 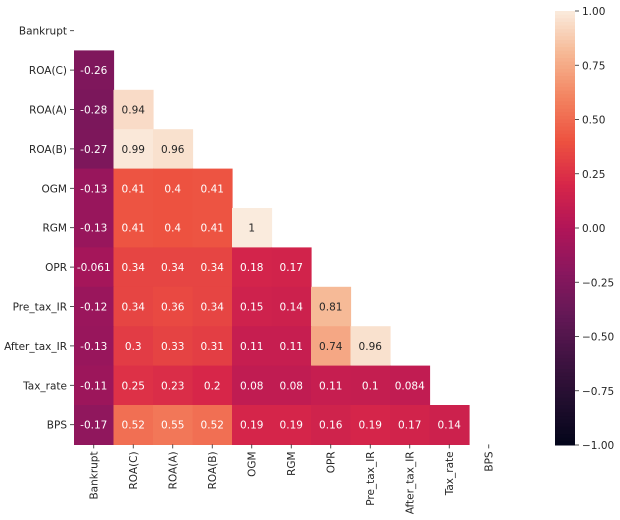 I want to click on row-tick-label: ROA(B), so click(x=48, y=150).